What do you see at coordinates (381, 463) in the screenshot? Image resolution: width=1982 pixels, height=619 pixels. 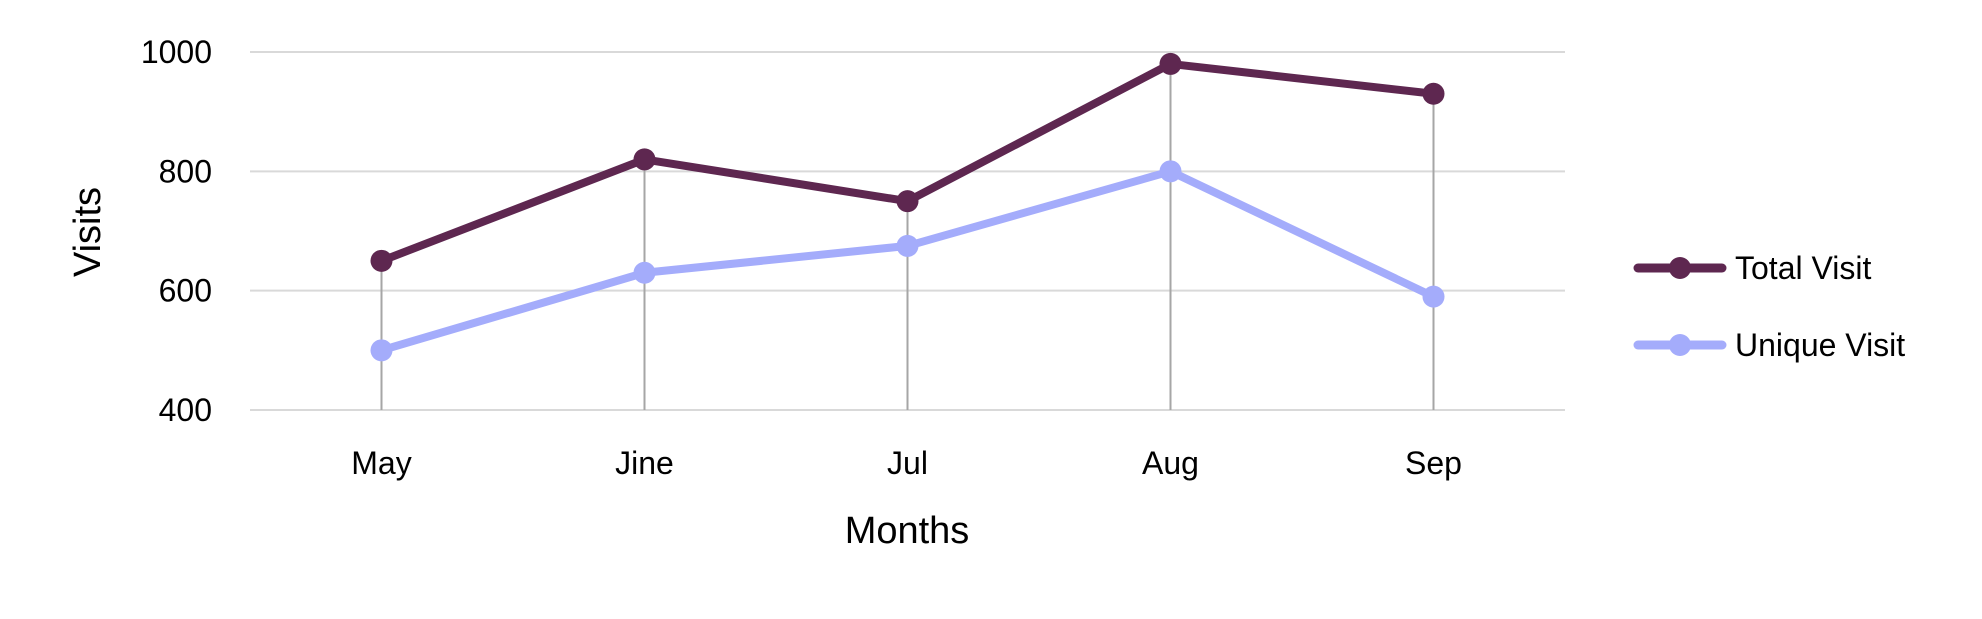 I see `x-tick-label: May` at bounding box center [381, 463].